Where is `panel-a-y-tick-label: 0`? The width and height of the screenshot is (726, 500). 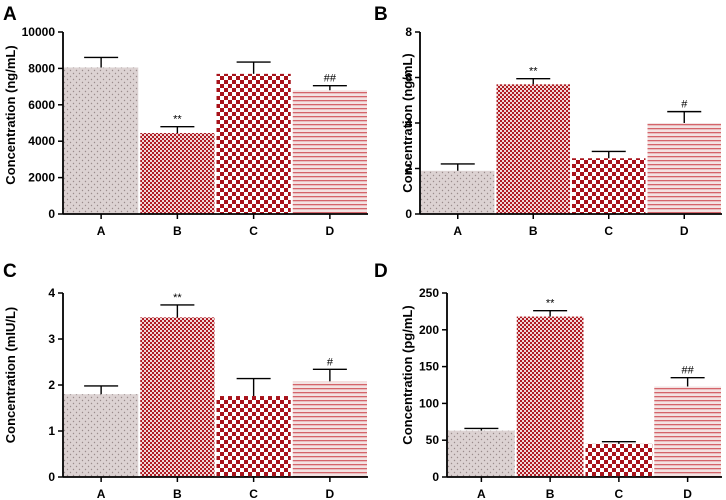 panel-a-y-tick-label: 0 is located at coordinates (51, 214).